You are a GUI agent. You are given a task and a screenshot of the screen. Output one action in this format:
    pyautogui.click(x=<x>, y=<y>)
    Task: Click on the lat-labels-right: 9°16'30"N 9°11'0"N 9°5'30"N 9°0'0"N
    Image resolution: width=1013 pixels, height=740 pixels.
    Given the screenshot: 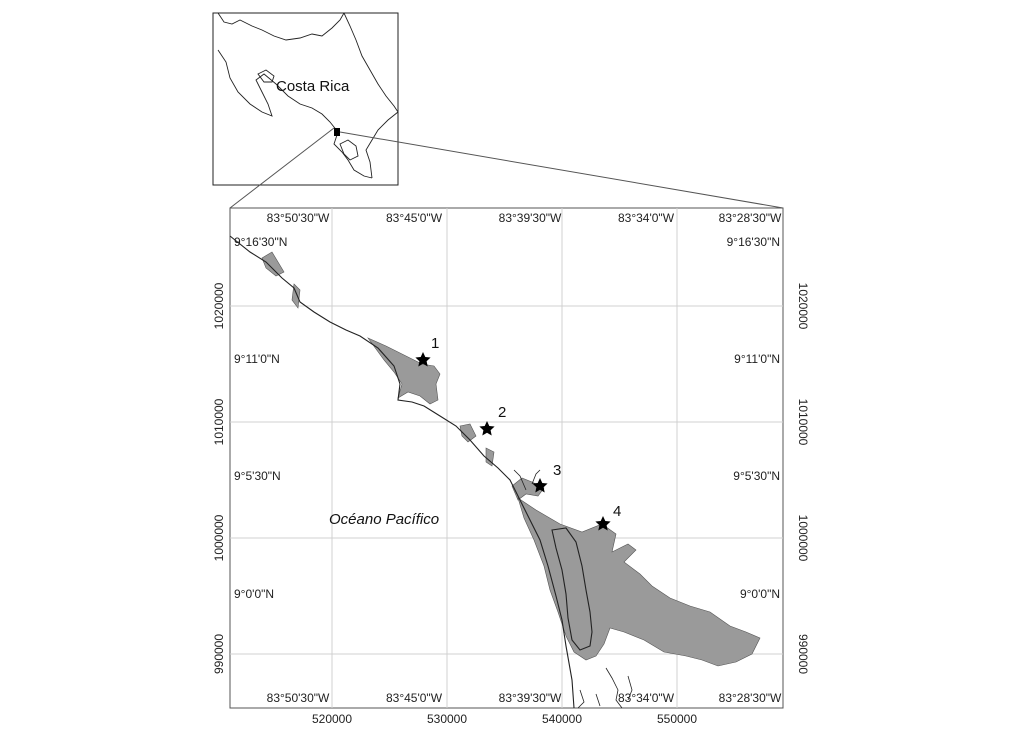 What is the action you would take?
    pyautogui.click(x=753, y=418)
    